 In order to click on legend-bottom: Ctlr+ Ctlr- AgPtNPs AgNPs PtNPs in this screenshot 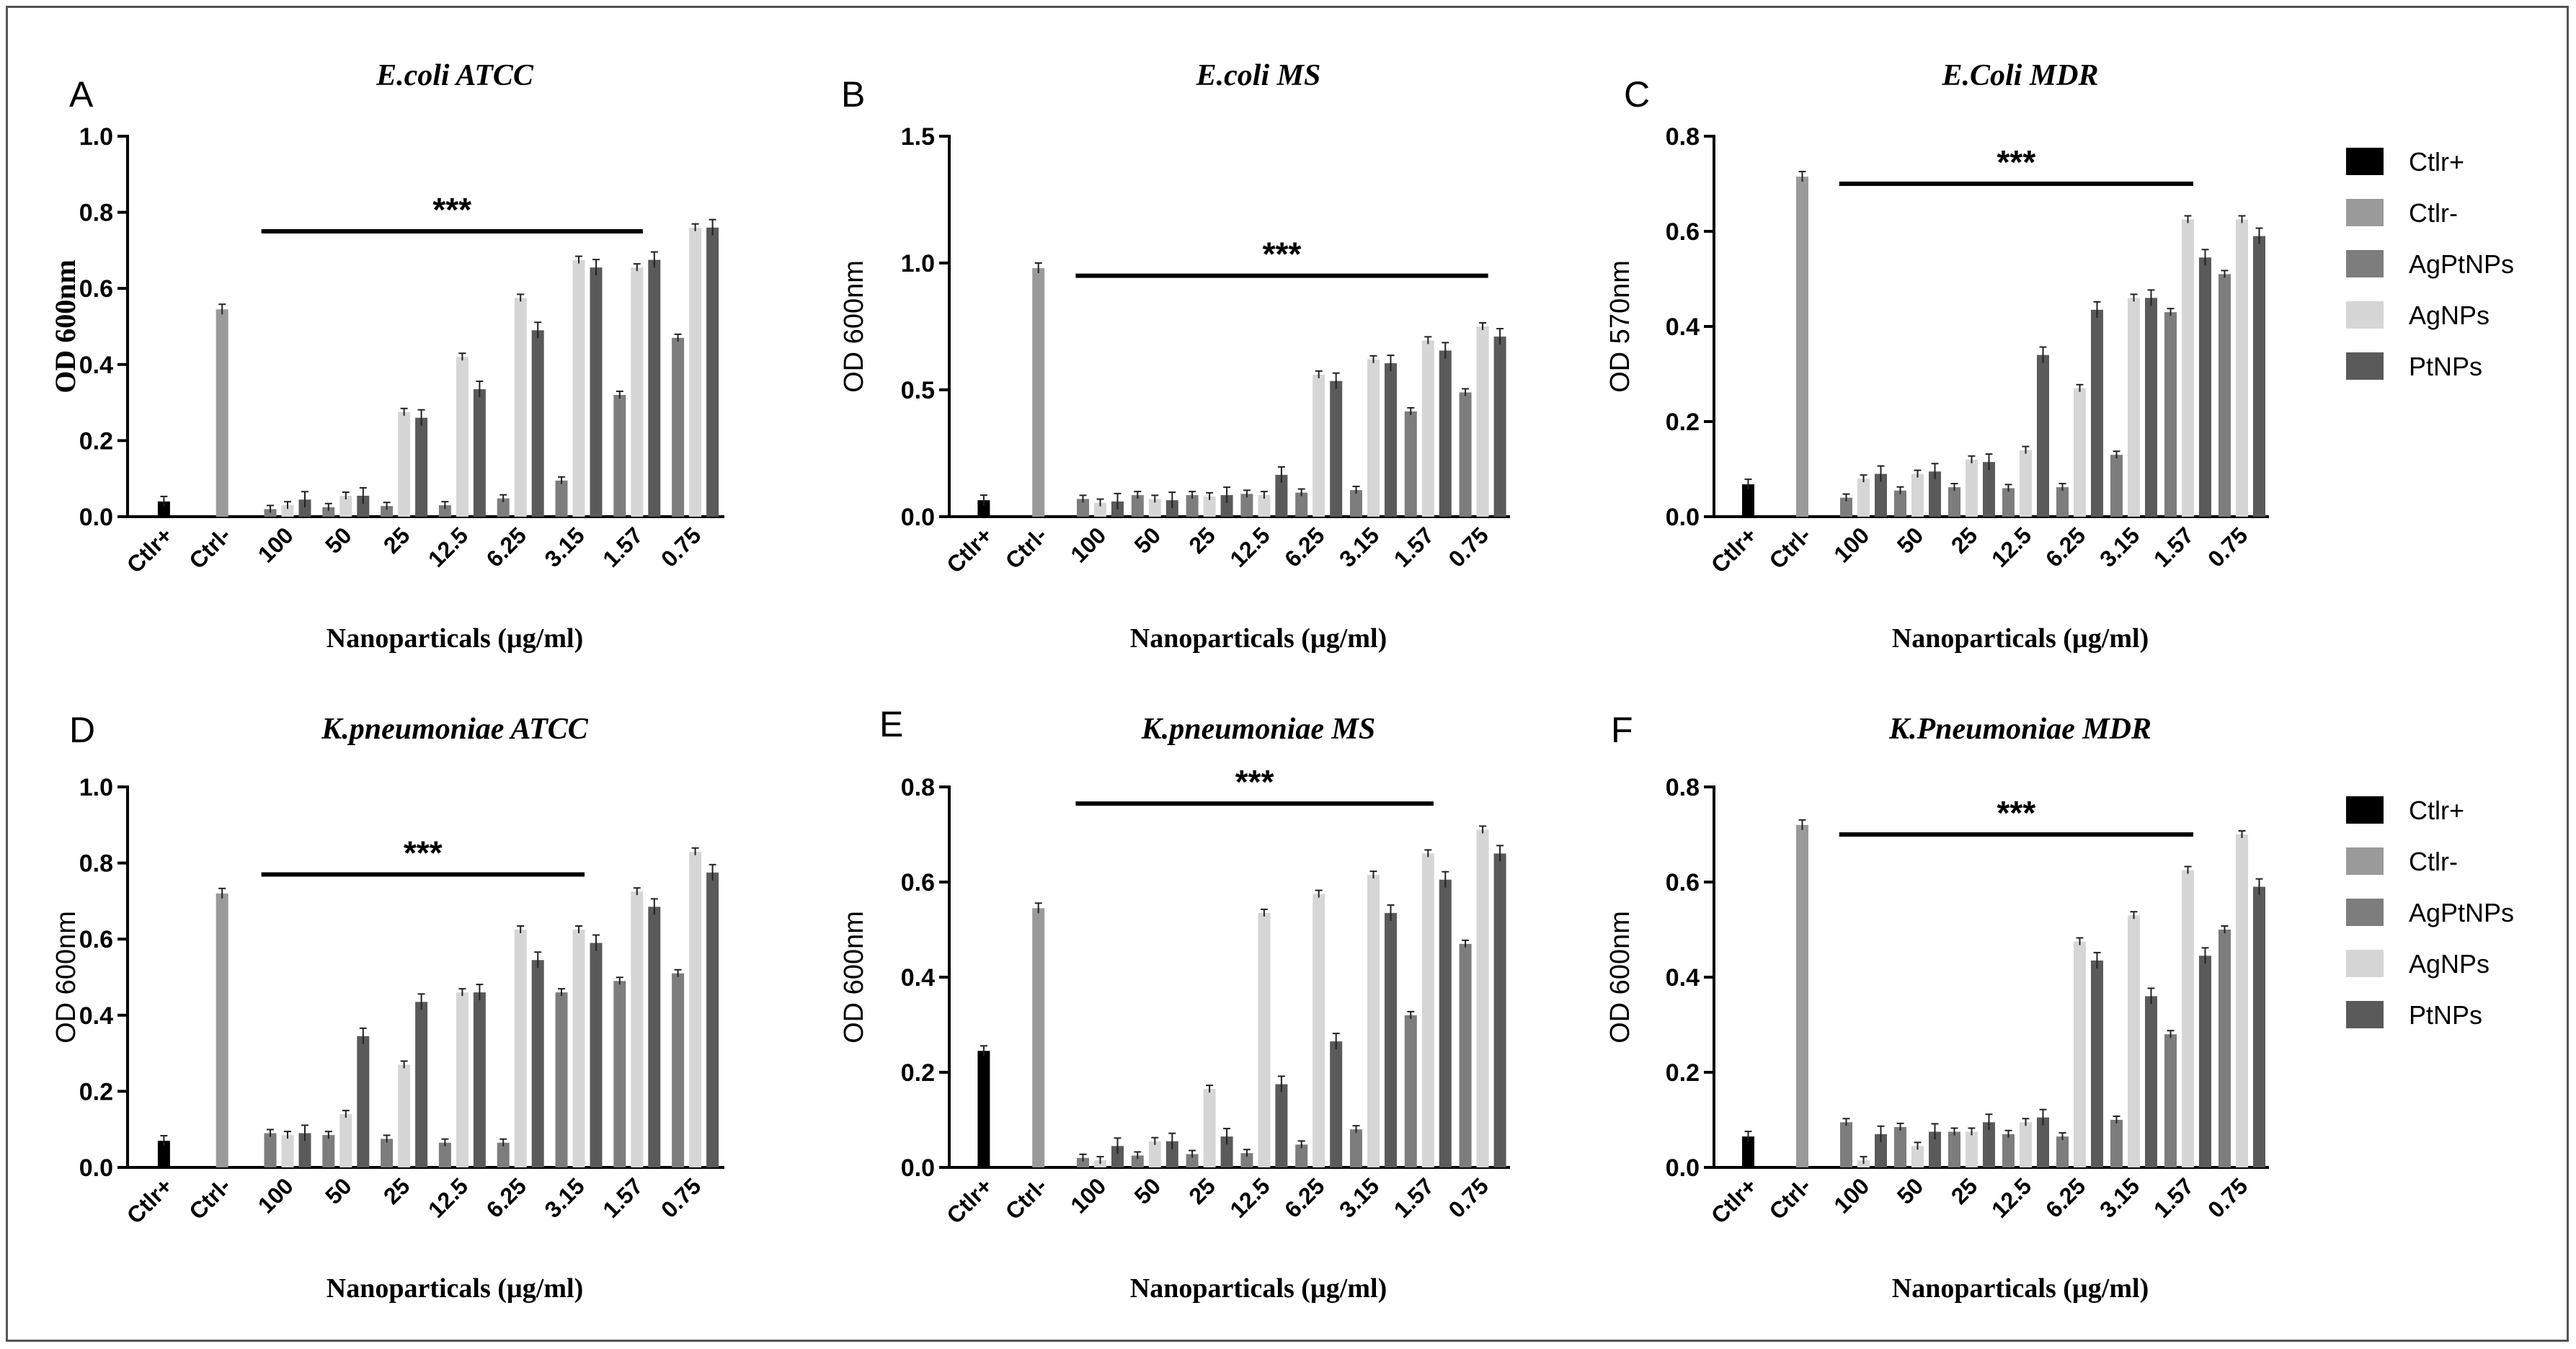, I will do `click(2430, 913)`.